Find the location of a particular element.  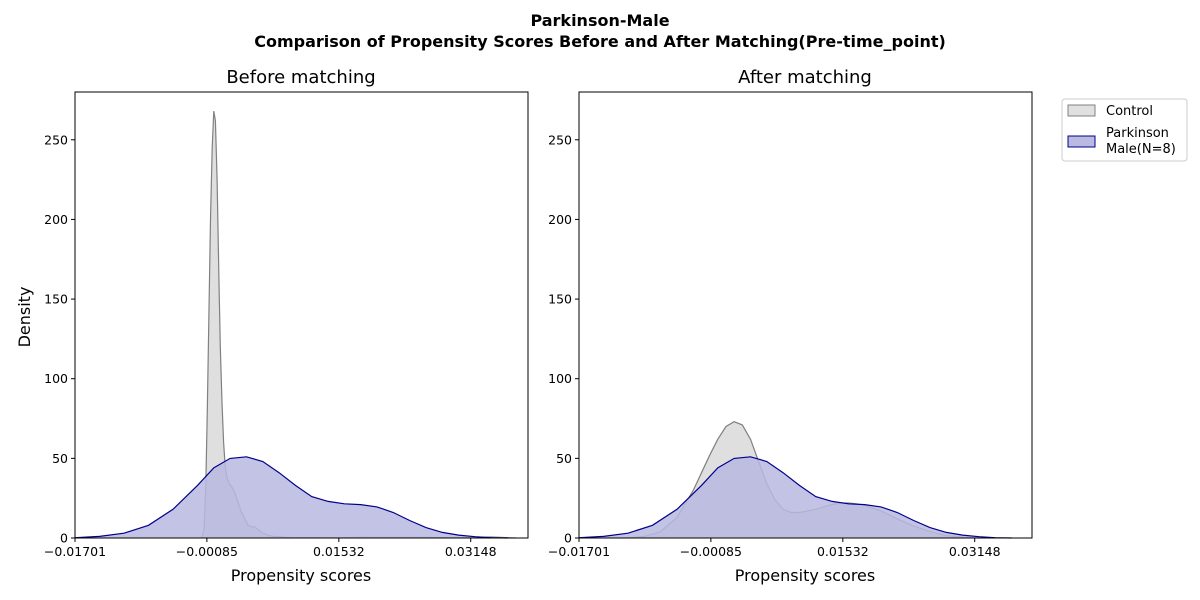

panel-title-after: After matching is located at coordinates (805, 77).